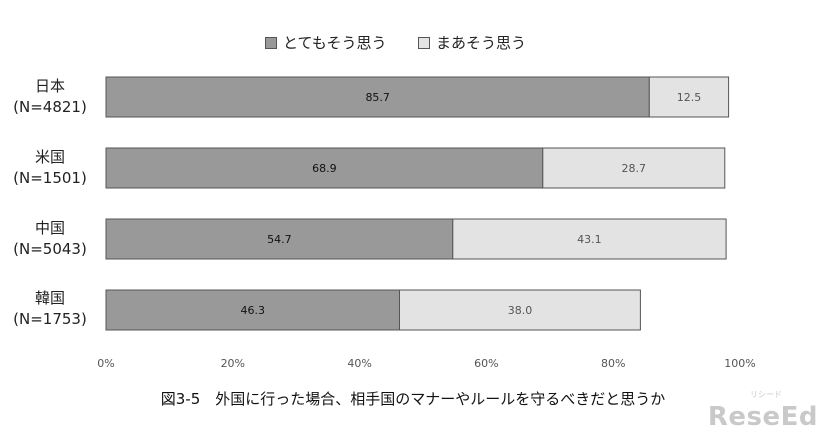  Describe the element at coordinates (335, 43) in the screenshot. I see `legend-label-series-1: とてもそう思う` at that location.